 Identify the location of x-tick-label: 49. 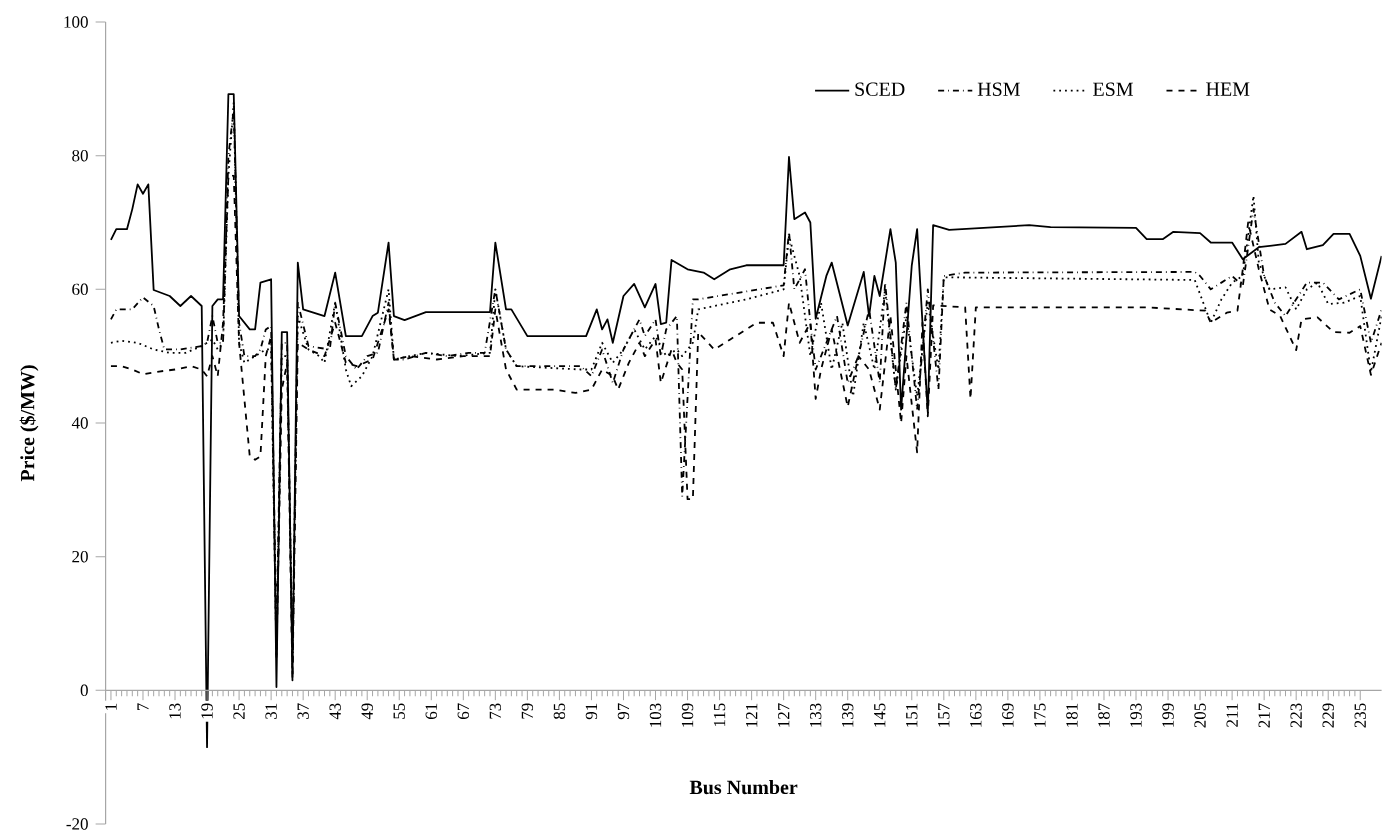
(367, 711).